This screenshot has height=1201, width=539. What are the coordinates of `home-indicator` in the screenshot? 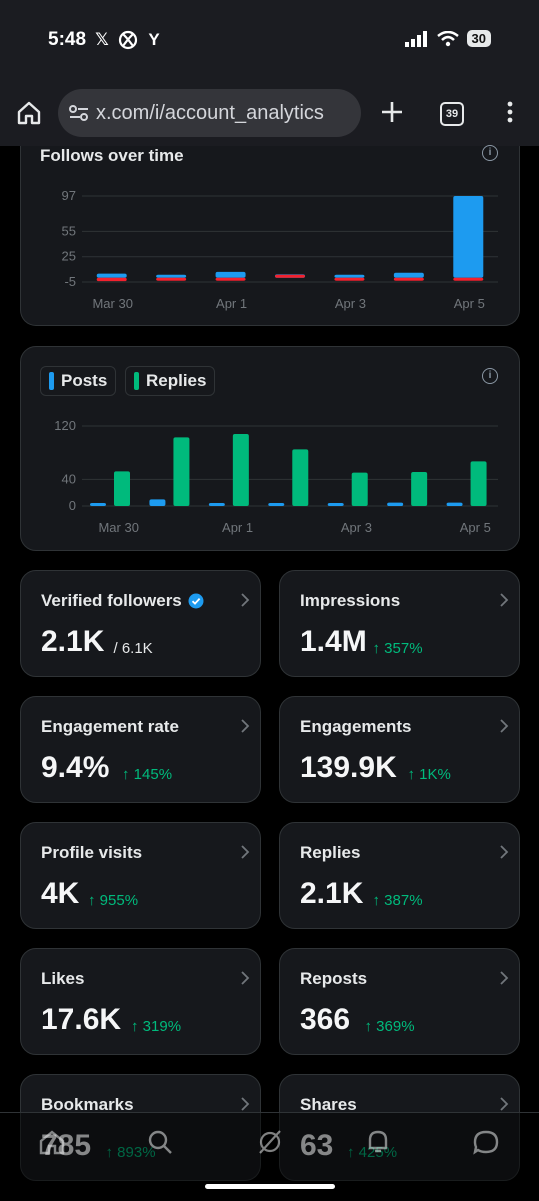 It's located at (270, 1186).